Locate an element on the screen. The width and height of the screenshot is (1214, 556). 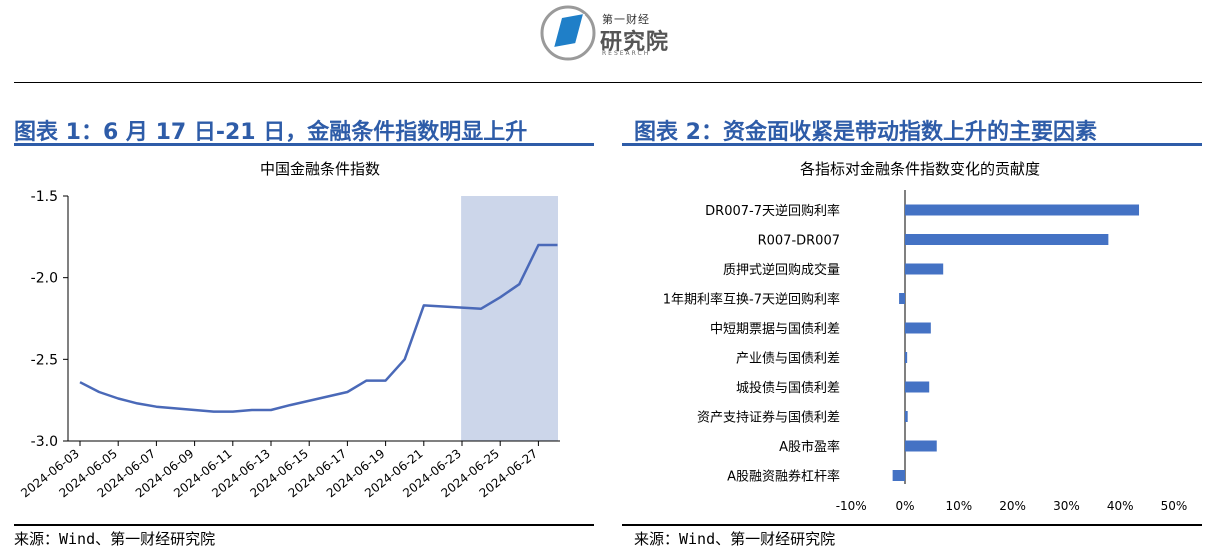
x-tick-label: 0% is located at coordinates (904, 506).